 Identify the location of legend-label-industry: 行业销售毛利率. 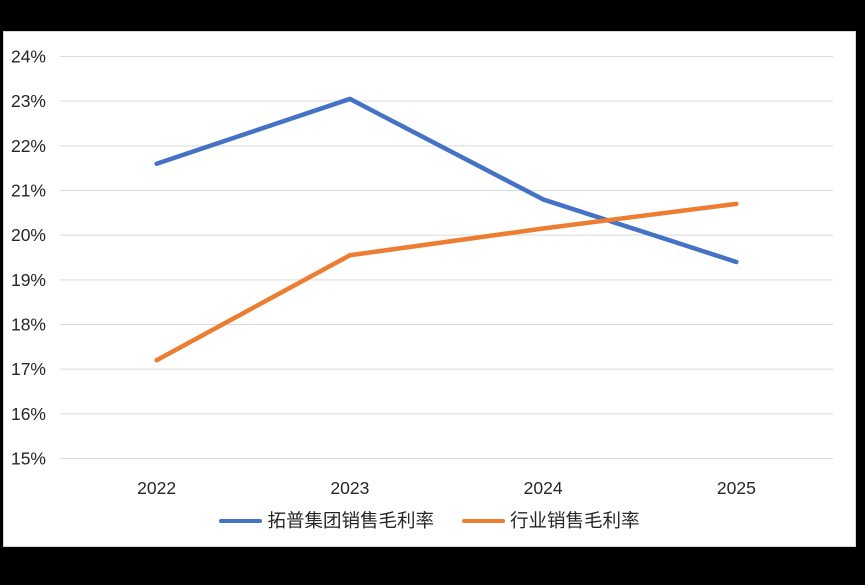
(575, 520).